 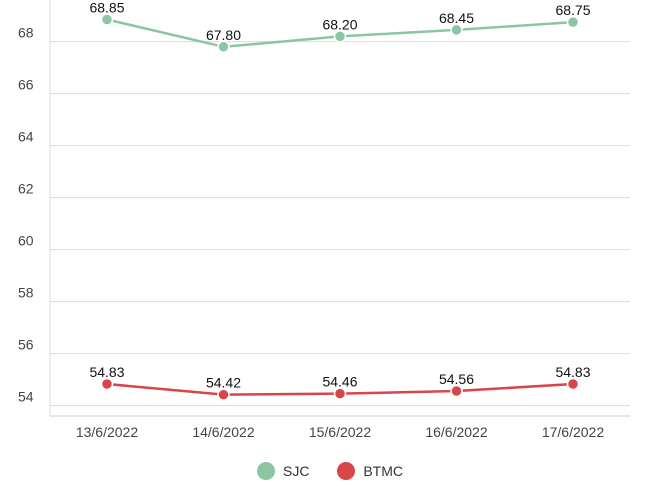 What do you see at coordinates (26, 33) in the screenshot?
I see `y-tick-label: 68` at bounding box center [26, 33].